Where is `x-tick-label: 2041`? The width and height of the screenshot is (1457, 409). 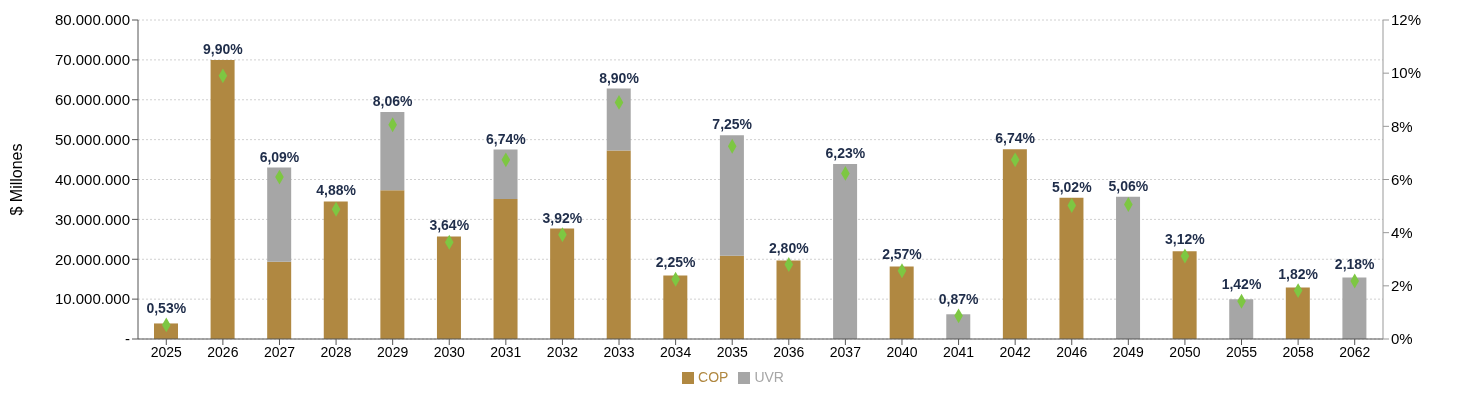 x-tick-label: 2041 is located at coordinates (958, 351).